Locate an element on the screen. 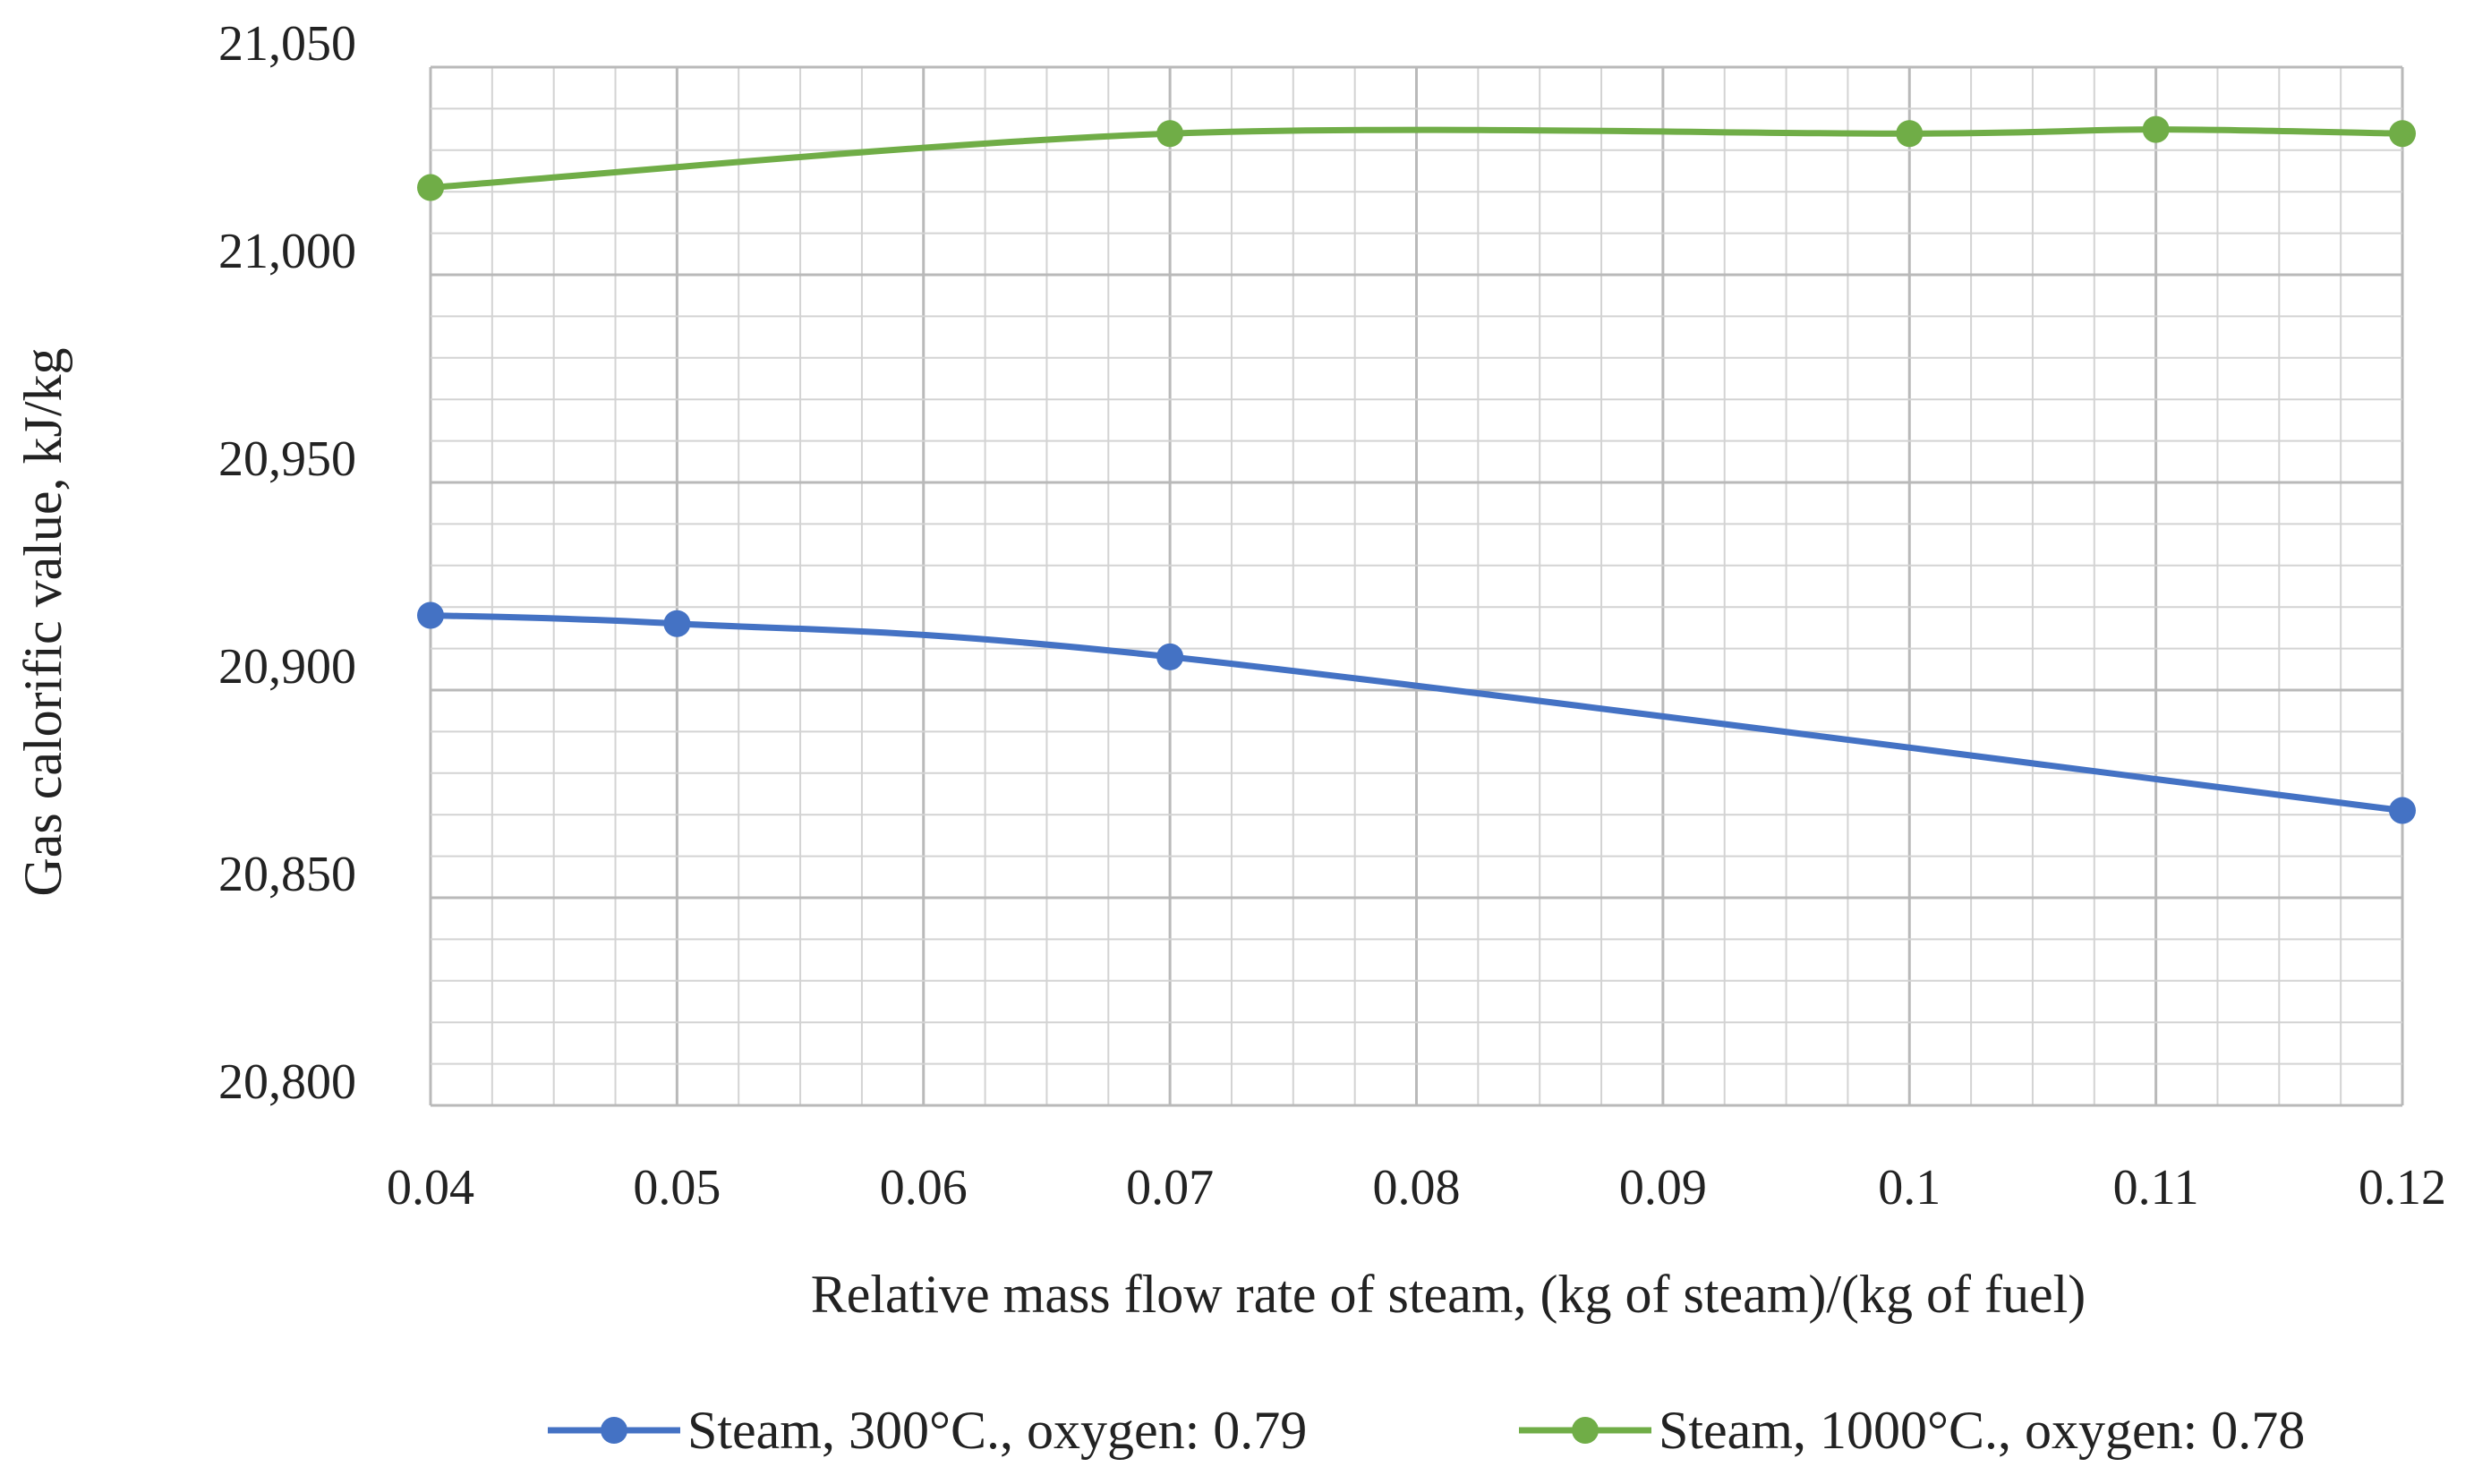  y-axis-ticks: 20,800 20,850 20,900 20,950 21,000 21,050 is located at coordinates (287, 563).